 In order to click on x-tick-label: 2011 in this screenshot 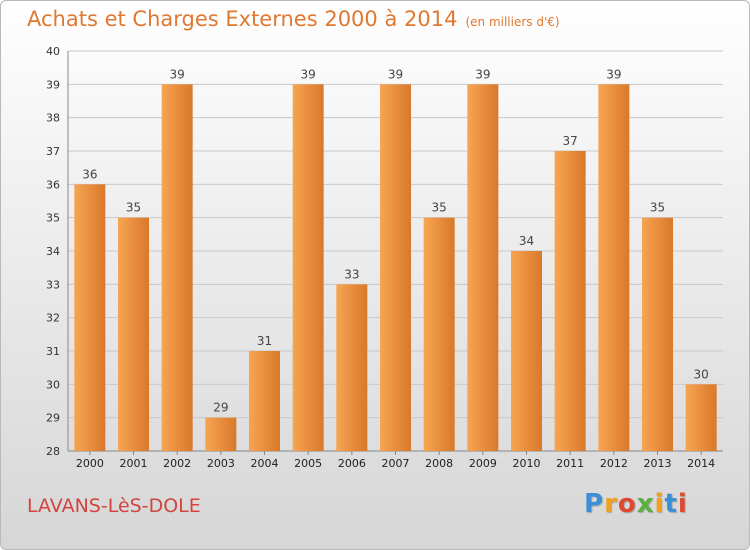, I will do `click(570, 463)`.